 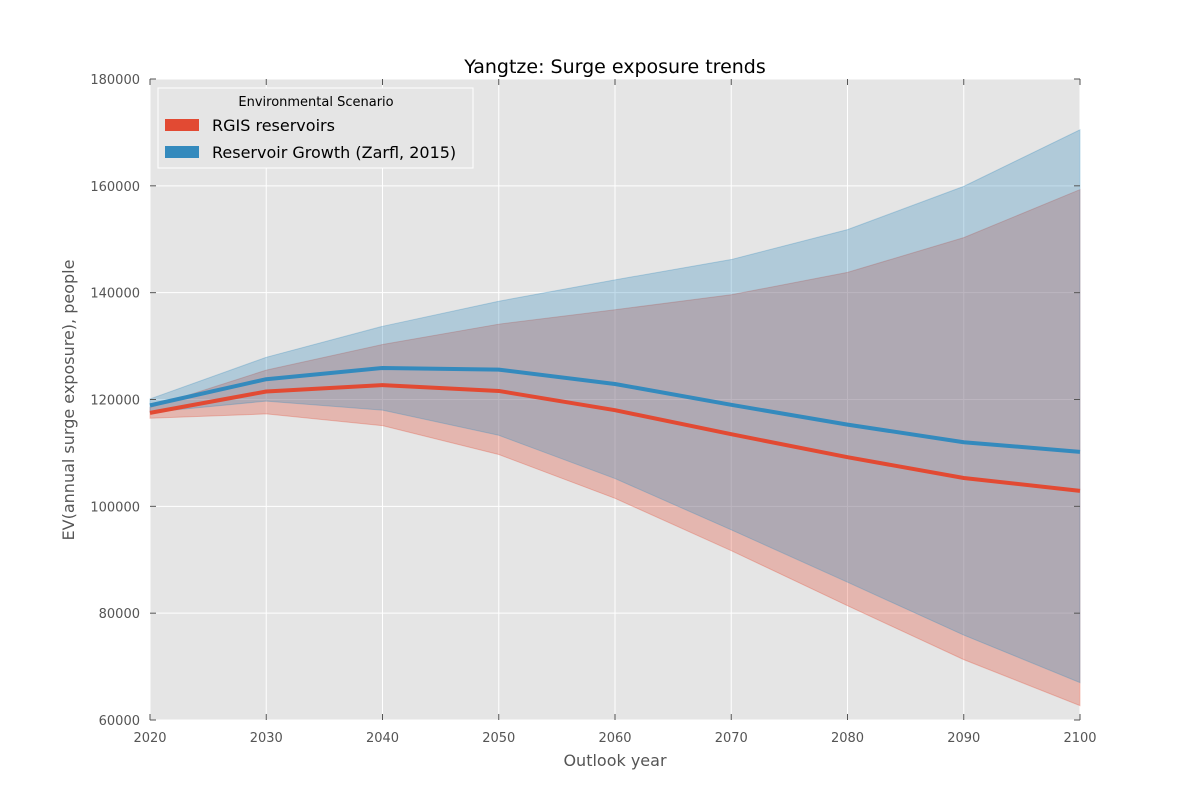 I want to click on x-axis-label: Outlook year, so click(x=615, y=760).